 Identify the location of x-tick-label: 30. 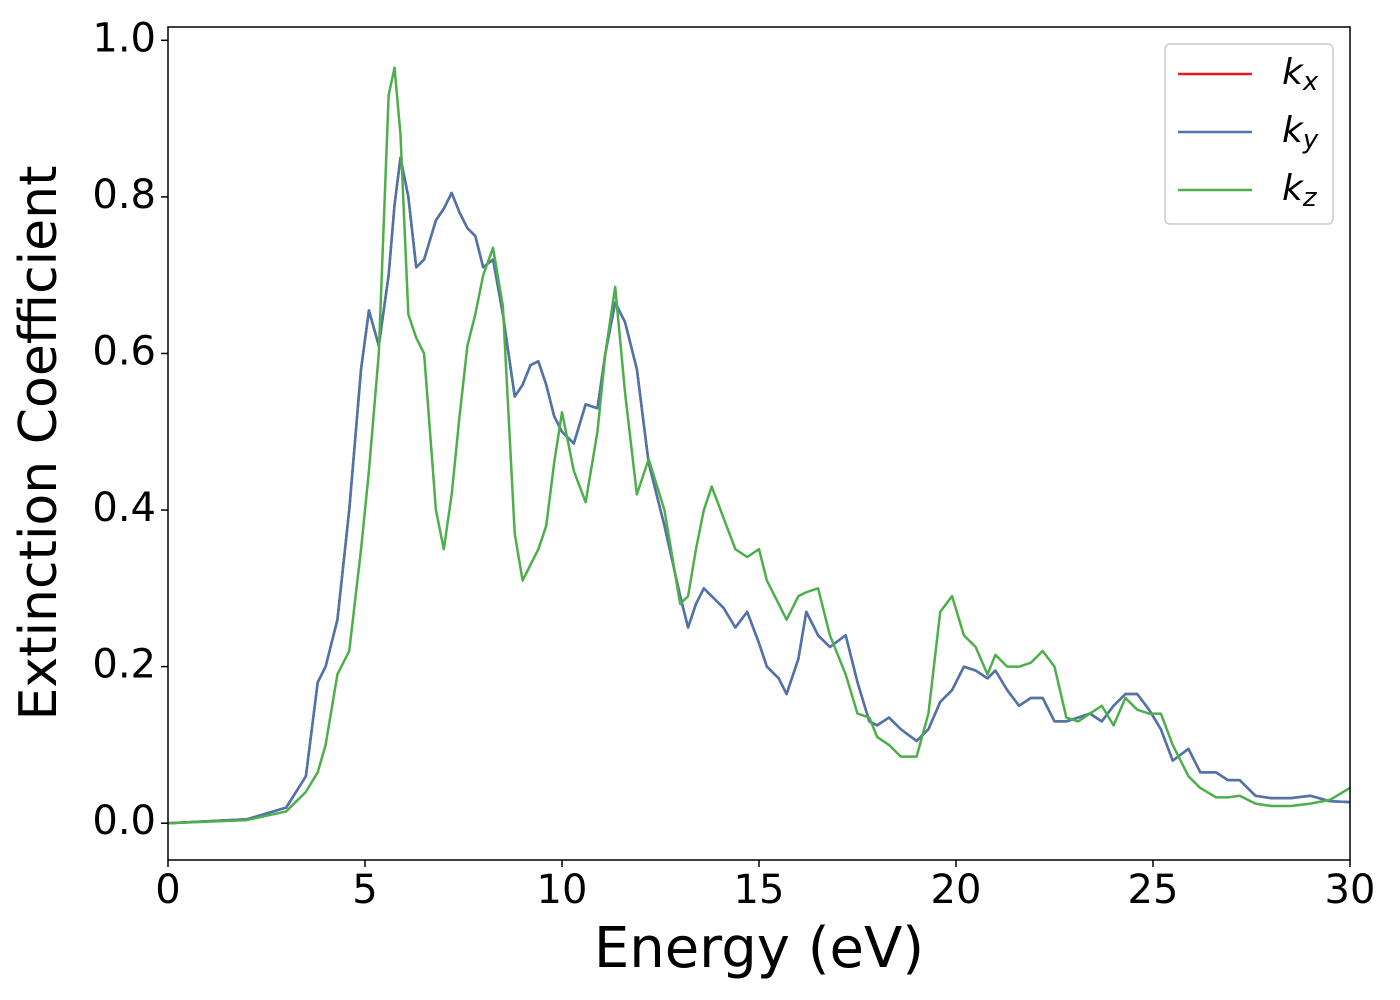
(1350, 890).